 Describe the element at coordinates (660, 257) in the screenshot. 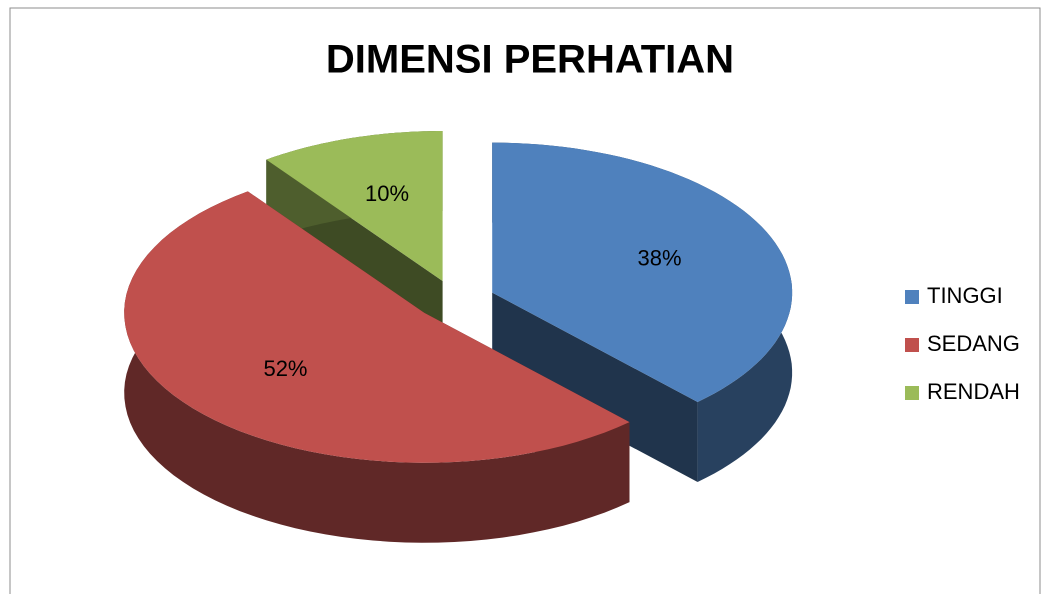

I see `data-label: 38%` at that location.